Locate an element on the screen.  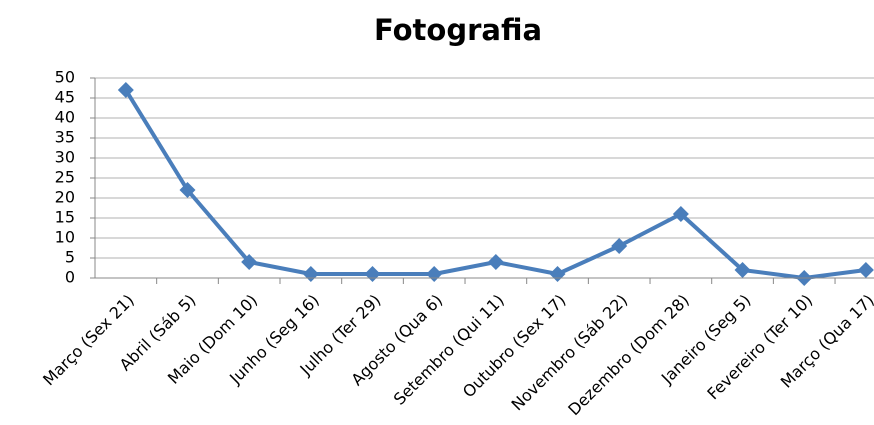
y-tick-label: 40 is located at coordinates (65, 117).